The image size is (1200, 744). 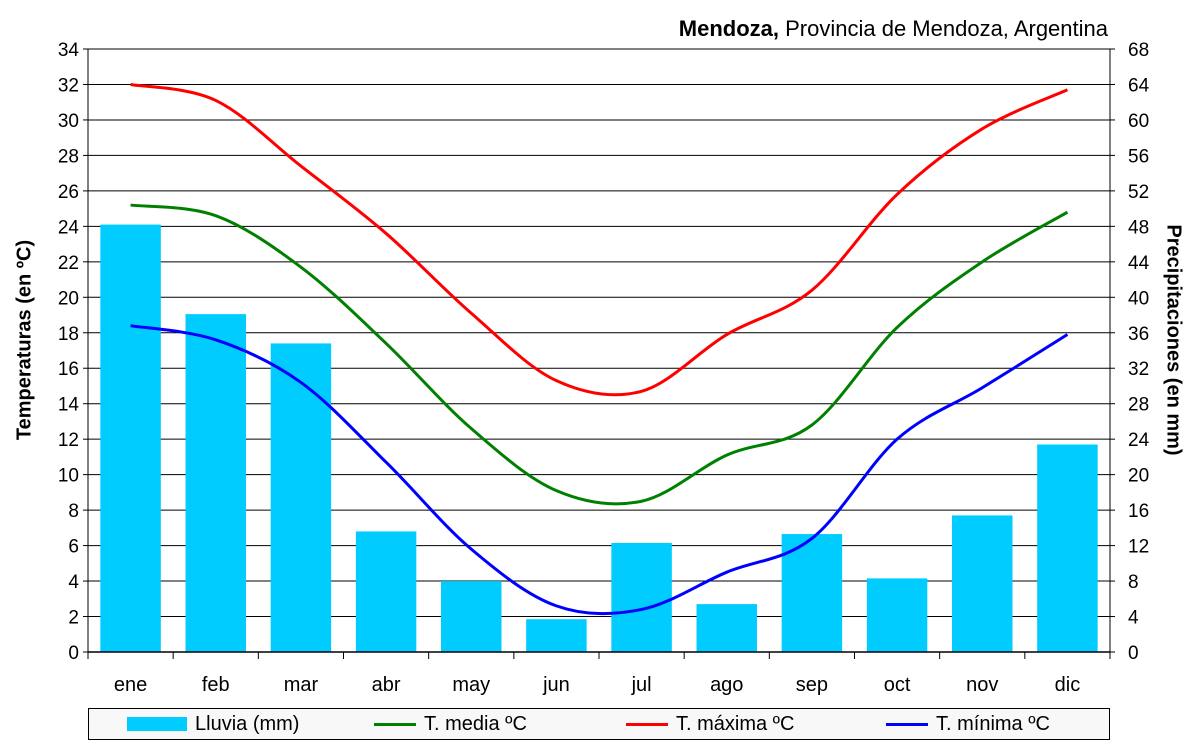 What do you see at coordinates (982, 685) in the screenshot?
I see `x-tick-label: nov` at bounding box center [982, 685].